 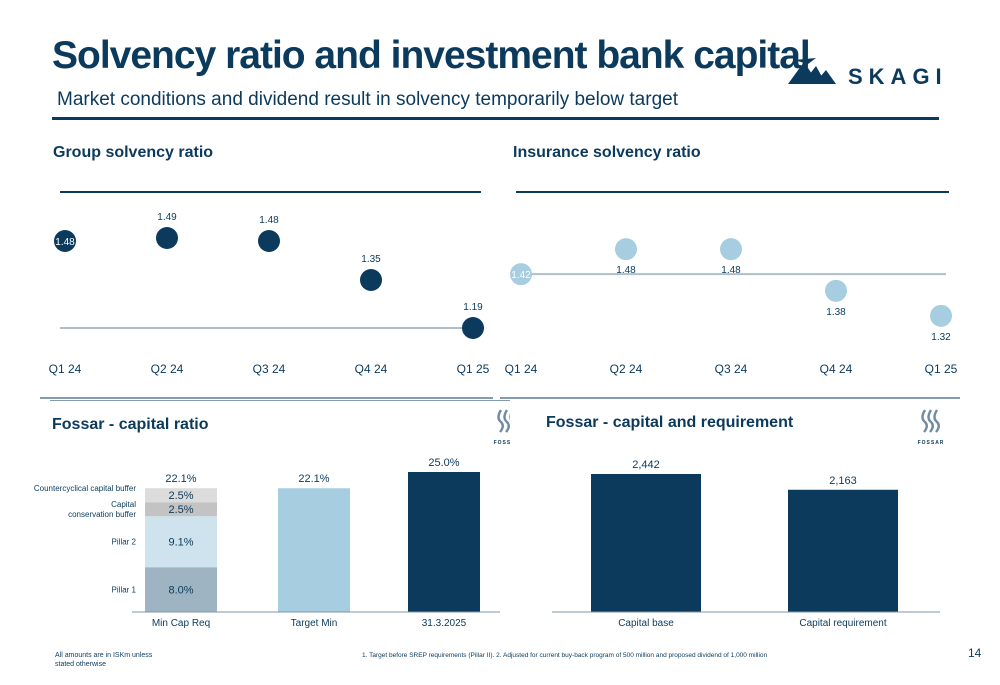 What do you see at coordinates (670, 422) in the screenshot?
I see `fossar-capital-requirement-title: Fossar - capital and requirement` at bounding box center [670, 422].